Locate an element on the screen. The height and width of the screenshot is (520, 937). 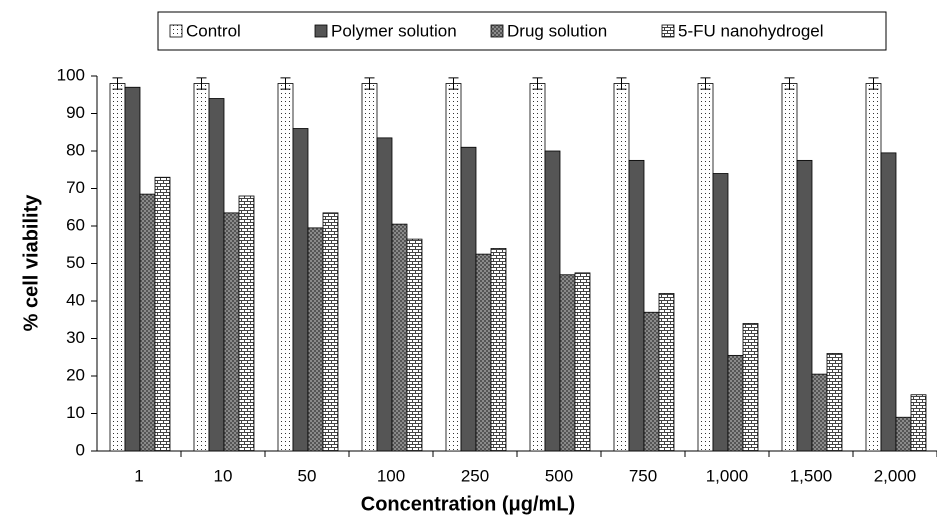
y-tick-label: 50 is located at coordinates (75, 262).